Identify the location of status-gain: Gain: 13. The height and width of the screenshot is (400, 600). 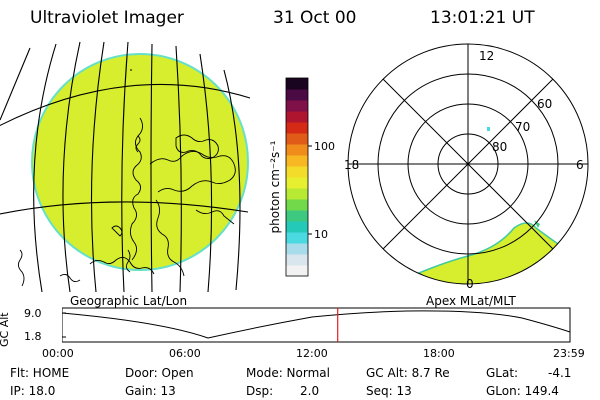
(150, 391).